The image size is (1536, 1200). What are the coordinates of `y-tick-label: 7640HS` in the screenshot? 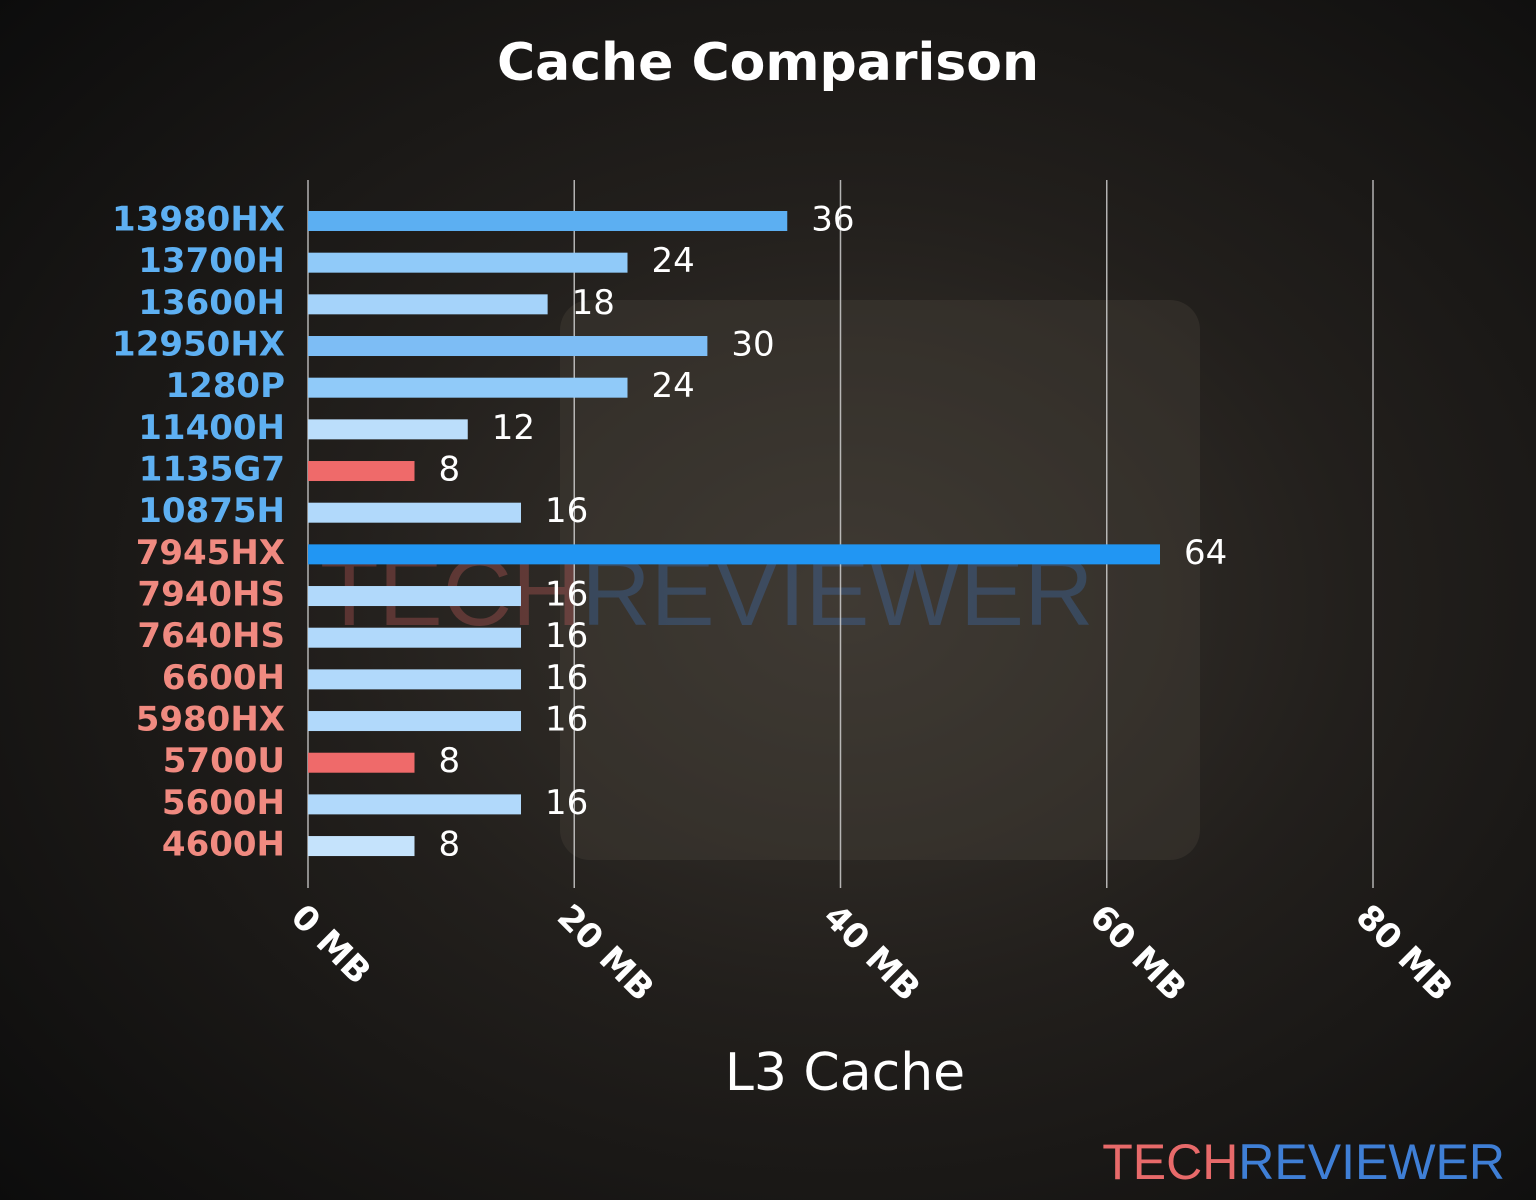 It's located at (211, 636).